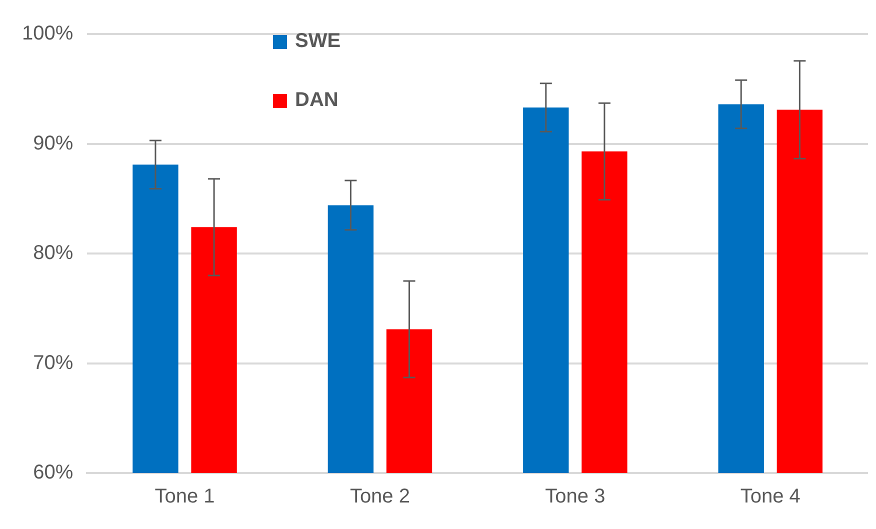 The height and width of the screenshot is (529, 876). Describe the element at coordinates (380, 497) in the screenshot. I see `x-tick-label: Tone 2` at that location.